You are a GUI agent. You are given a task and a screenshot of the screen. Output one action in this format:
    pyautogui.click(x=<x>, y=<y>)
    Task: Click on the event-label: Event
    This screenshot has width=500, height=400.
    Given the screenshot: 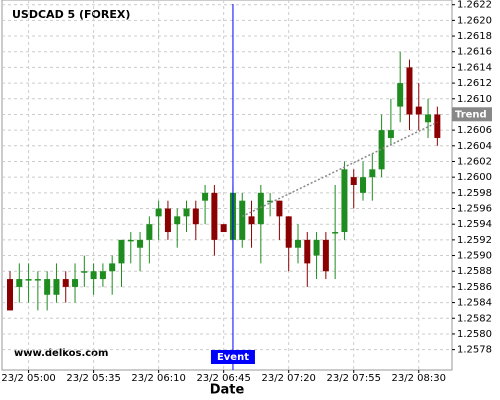 What is the action you would take?
    pyautogui.click(x=233, y=357)
    